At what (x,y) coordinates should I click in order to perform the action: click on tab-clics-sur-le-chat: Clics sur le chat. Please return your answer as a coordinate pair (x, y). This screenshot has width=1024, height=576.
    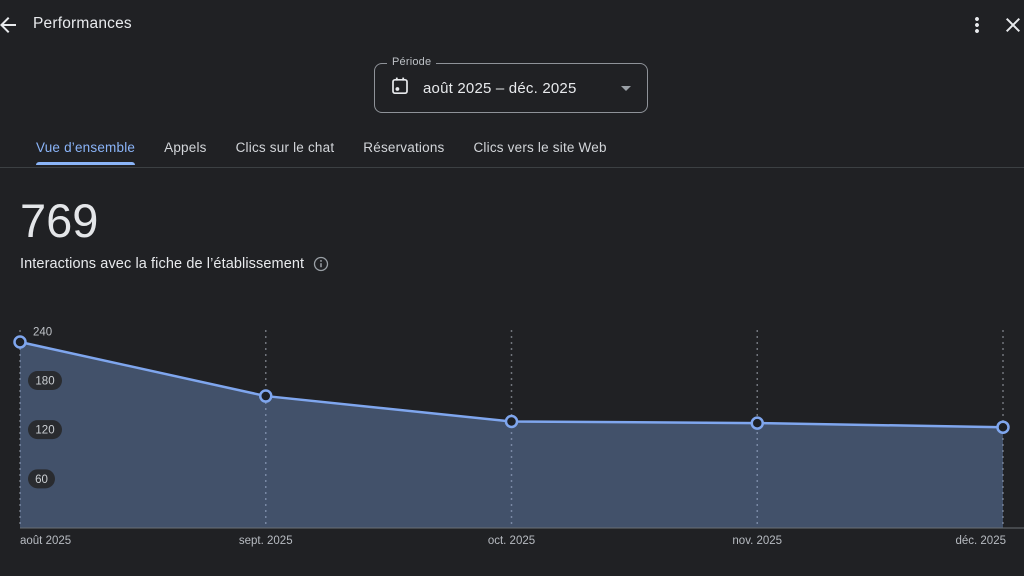
    Looking at the image, I should click on (285, 147).